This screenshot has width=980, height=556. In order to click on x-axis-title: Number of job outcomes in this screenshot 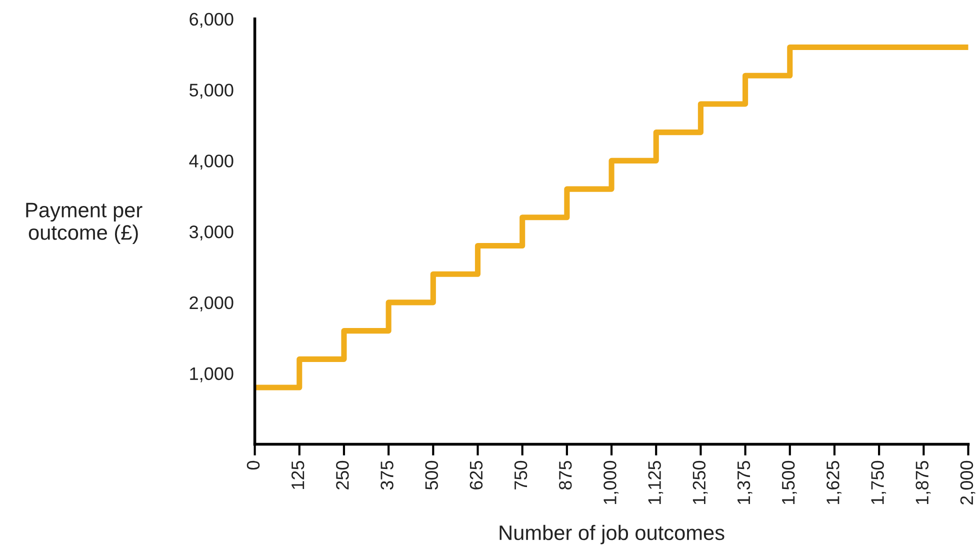, I will do `click(612, 534)`.